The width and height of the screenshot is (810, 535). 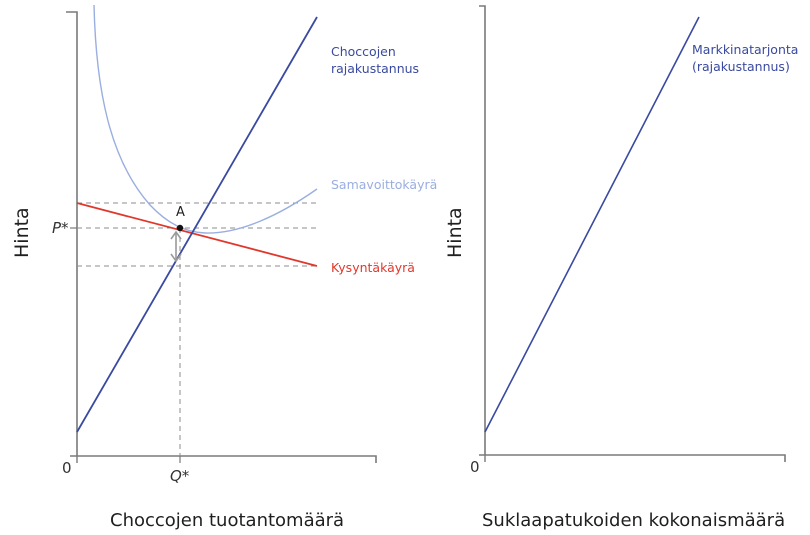 I want to click on left-origin-label: 0, so click(x=67, y=468).